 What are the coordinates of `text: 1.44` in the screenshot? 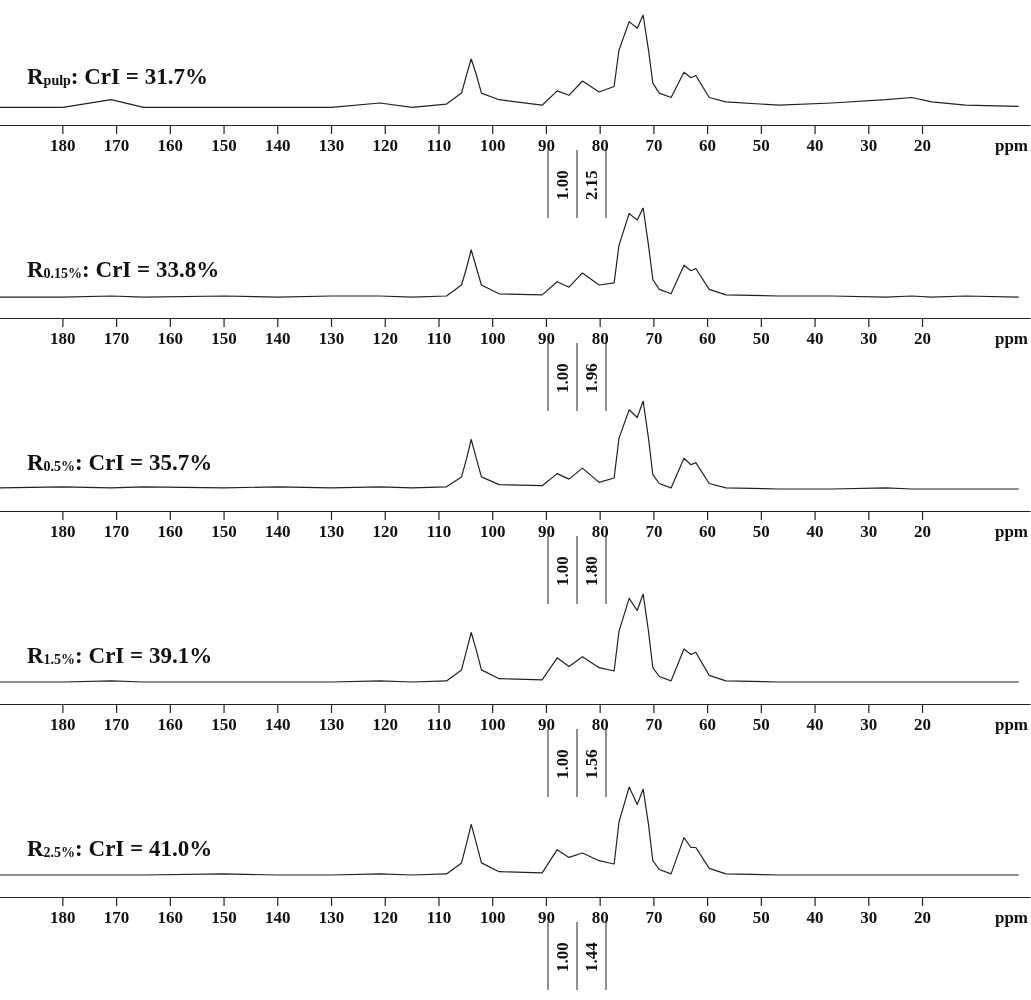 It's located at (591, 956).